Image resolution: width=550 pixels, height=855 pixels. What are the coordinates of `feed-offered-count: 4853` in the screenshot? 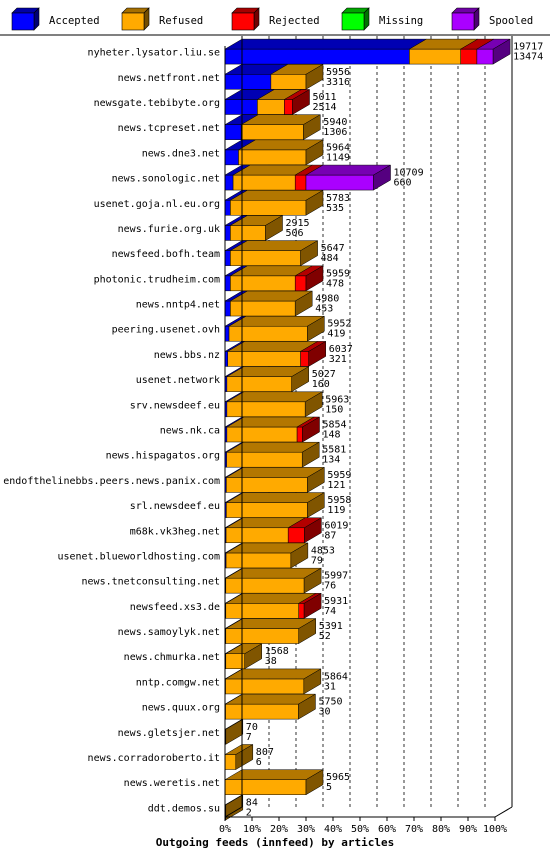 It's located at (323, 550).